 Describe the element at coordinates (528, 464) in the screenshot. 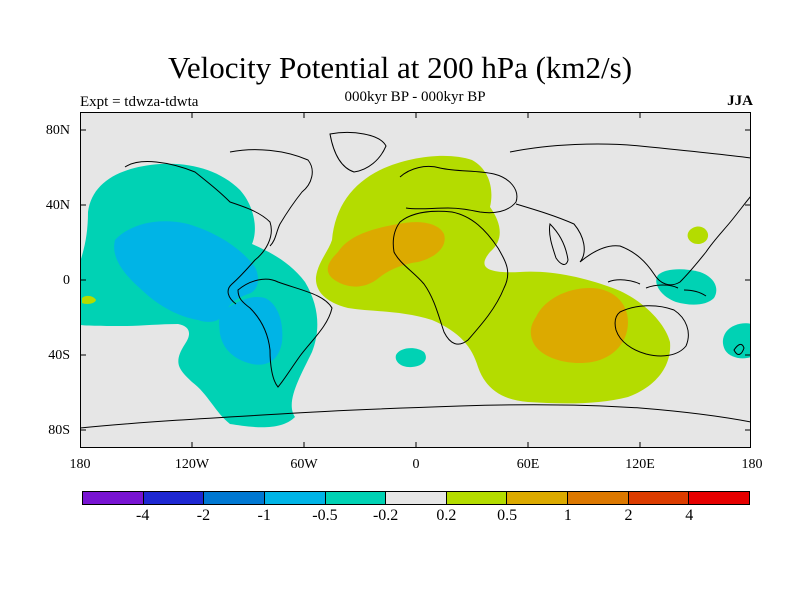

I see `lon-label-60e: 60E` at that location.